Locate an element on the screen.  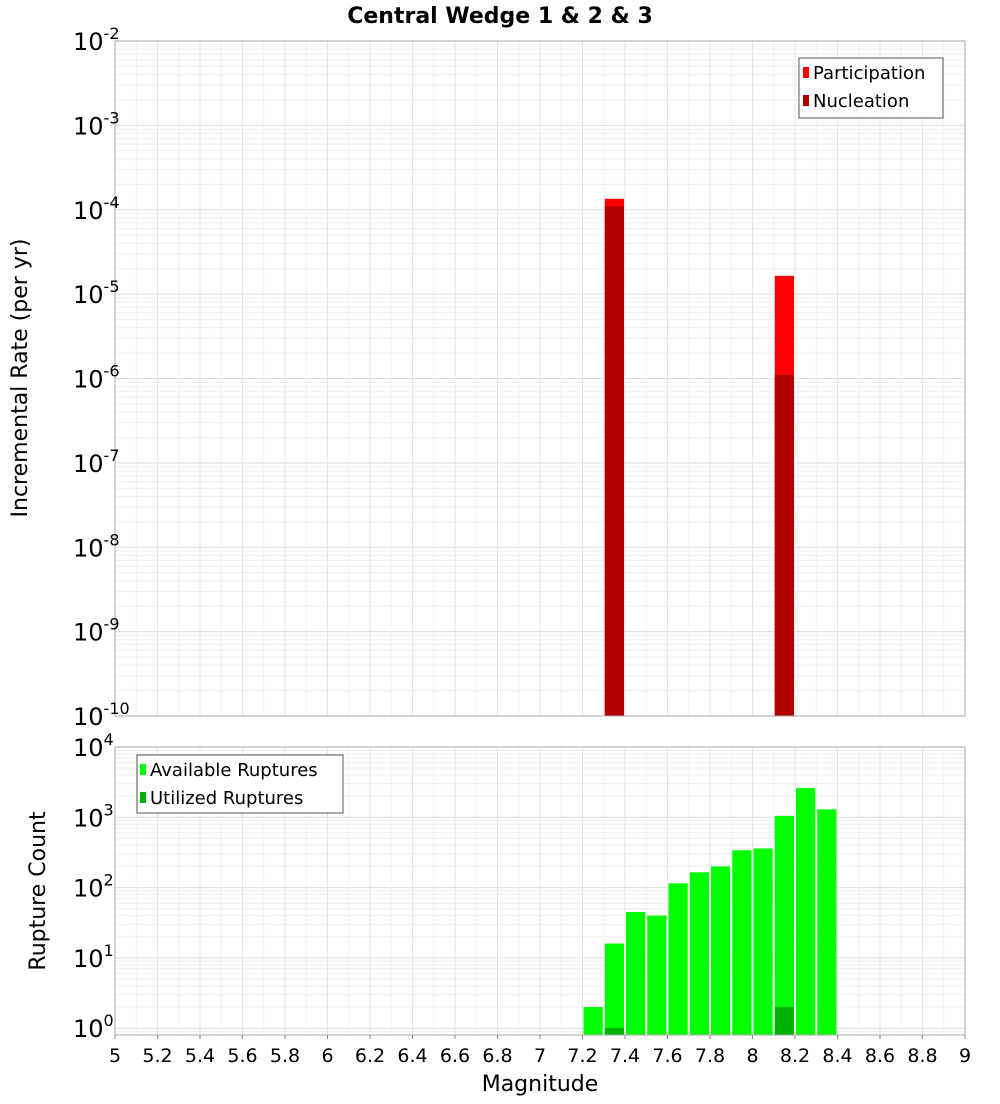
top-legend-box is located at coordinates (871, 88).